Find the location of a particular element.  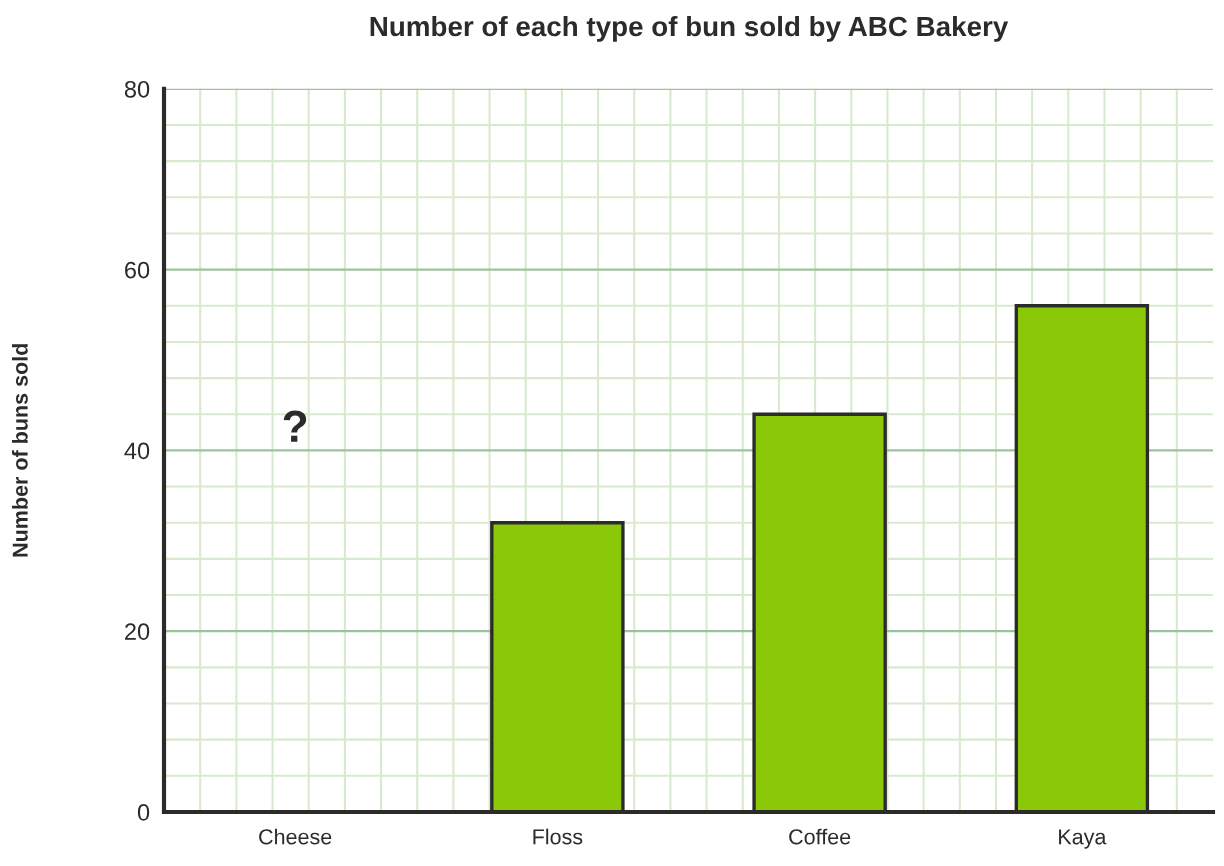

x-tick-label: Coffee is located at coordinates (820, 836).